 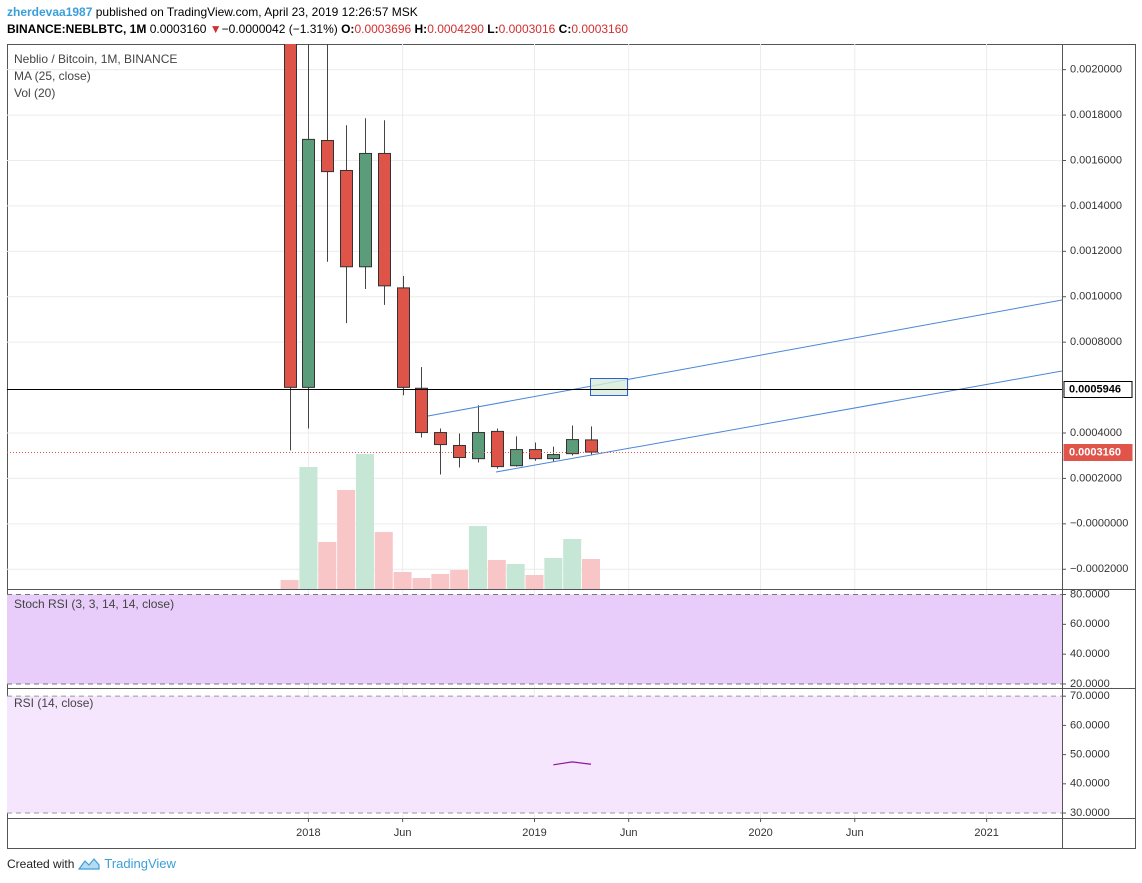 I want to click on ohlc-value: 0.0003160, so click(x=600, y=29).